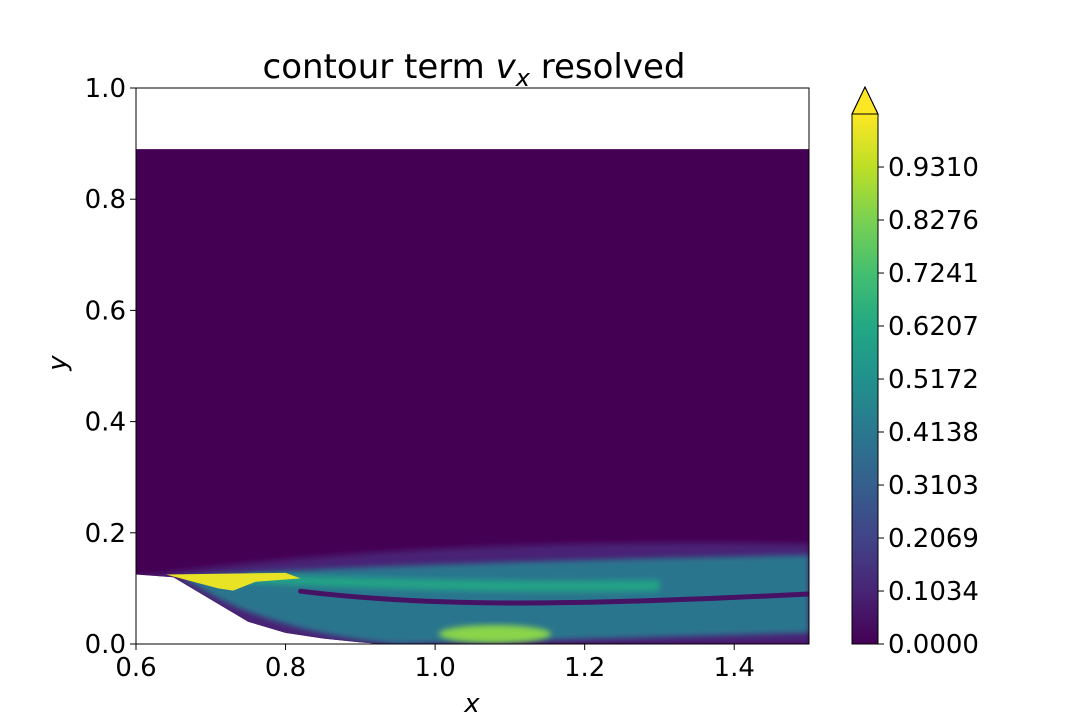 Image resolution: width=1086 pixels, height=724 pixels. What do you see at coordinates (933, 168) in the screenshot?
I see `colorbar-tick-label: 0.9310` at bounding box center [933, 168].